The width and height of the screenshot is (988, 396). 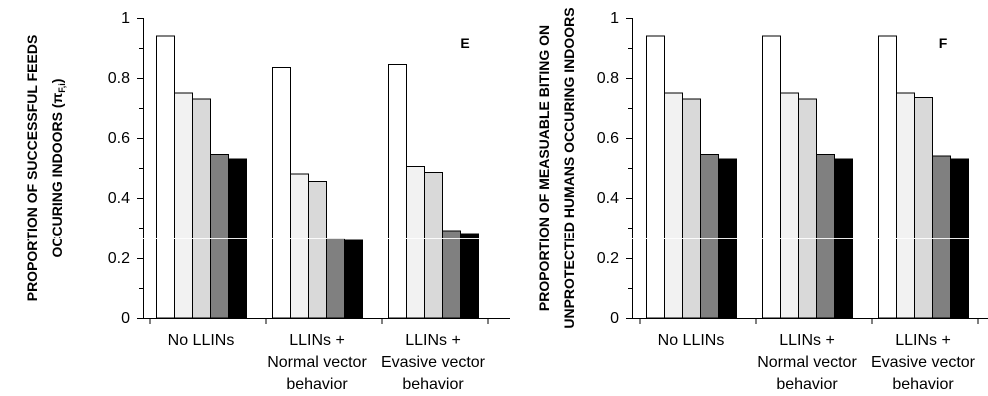 What do you see at coordinates (943, 43) in the screenshot?
I see `panel-label: F` at bounding box center [943, 43].